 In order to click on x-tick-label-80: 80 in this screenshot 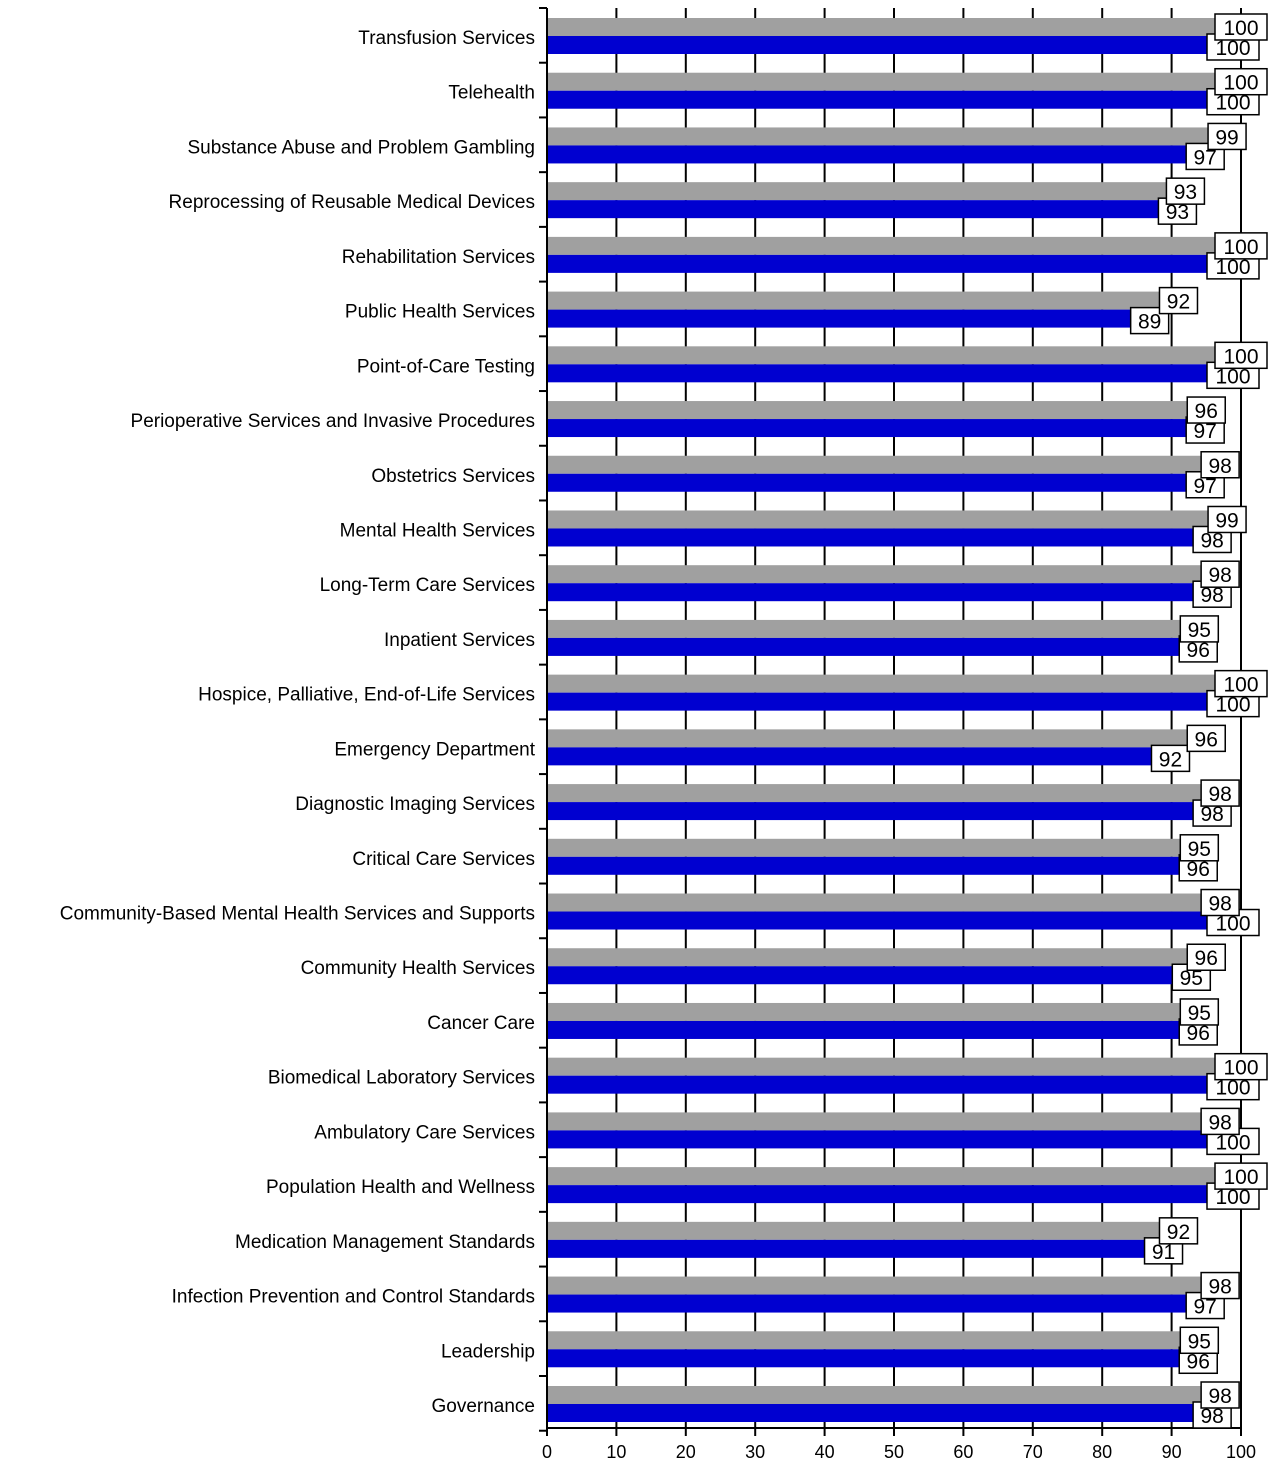, I will do `click(1102, 1452)`.